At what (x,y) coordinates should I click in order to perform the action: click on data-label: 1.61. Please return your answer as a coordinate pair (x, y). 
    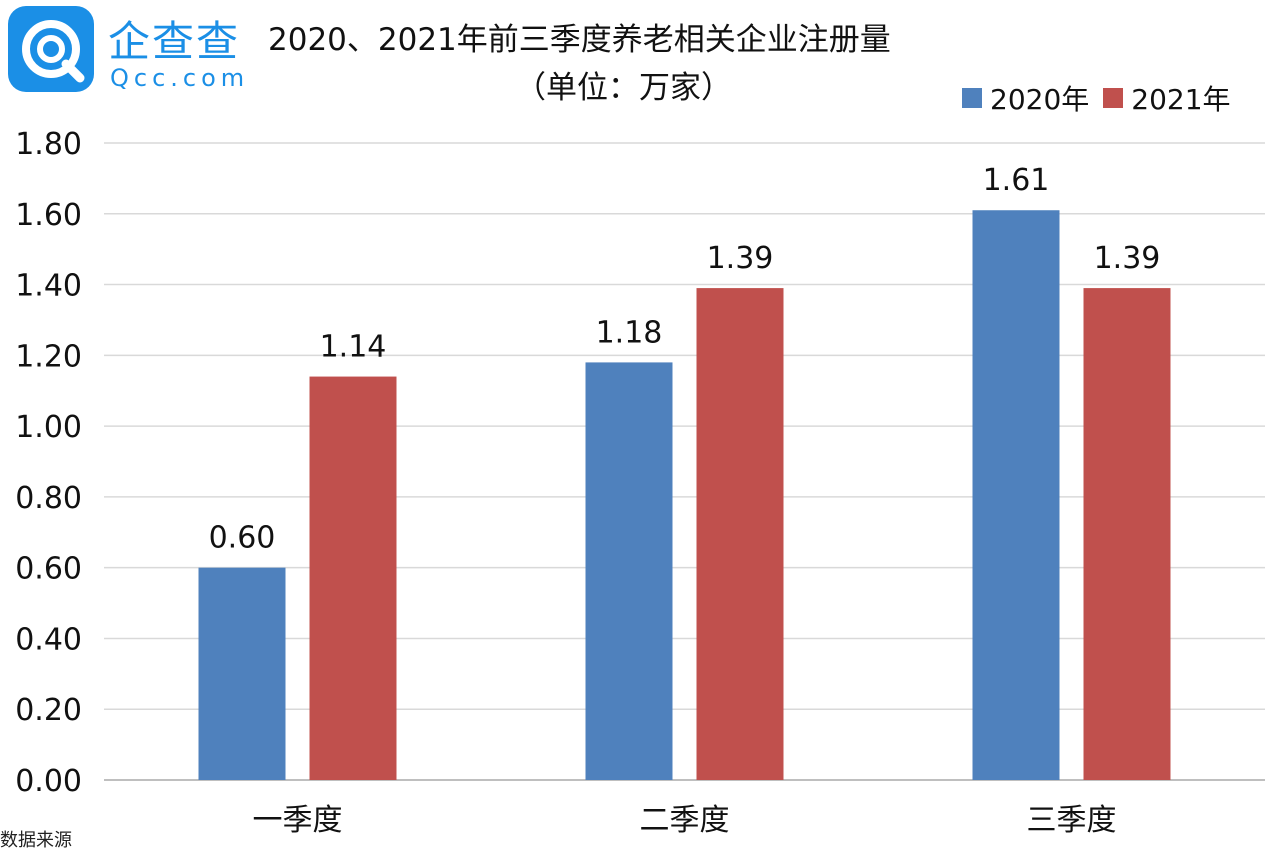
    Looking at the image, I should click on (1016, 180).